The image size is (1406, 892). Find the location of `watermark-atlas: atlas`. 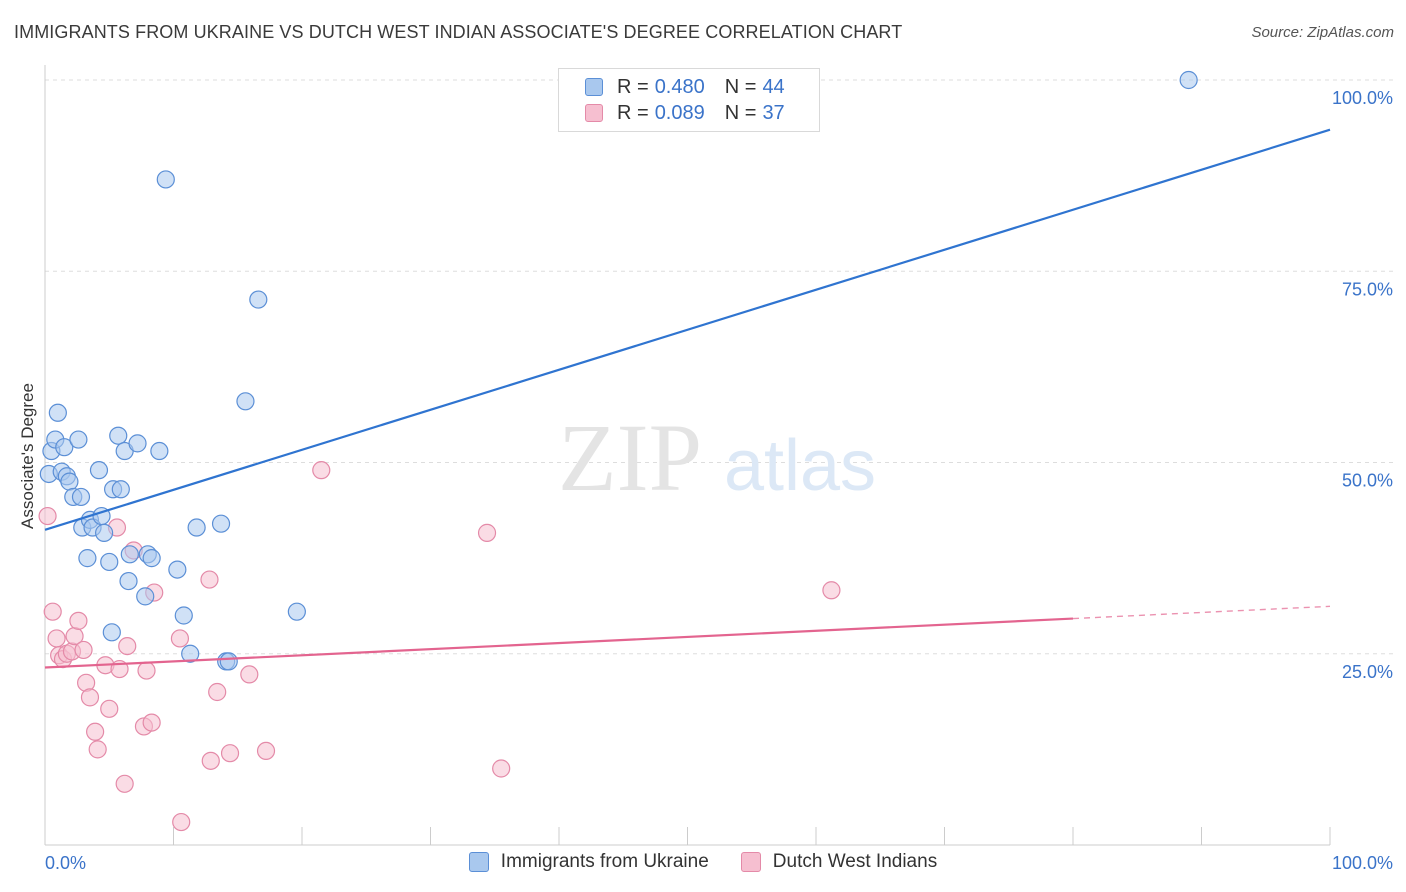

watermark-atlas: atlas is located at coordinates (800, 466).